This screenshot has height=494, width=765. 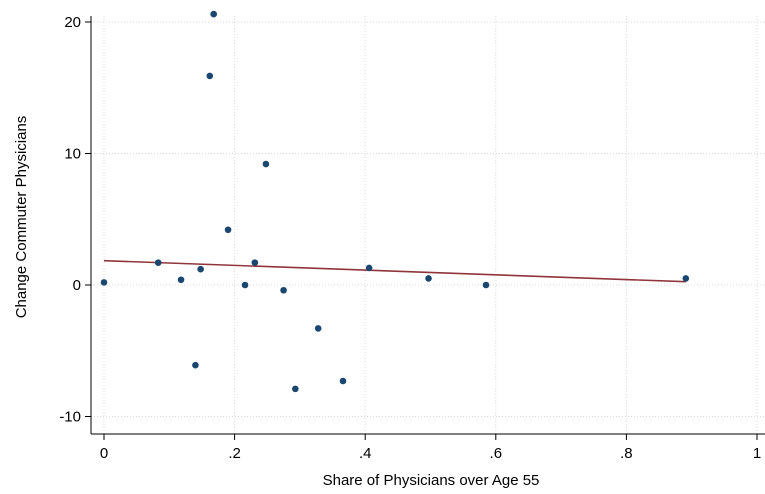 I want to click on x-tick-label: 1, so click(x=757, y=453).